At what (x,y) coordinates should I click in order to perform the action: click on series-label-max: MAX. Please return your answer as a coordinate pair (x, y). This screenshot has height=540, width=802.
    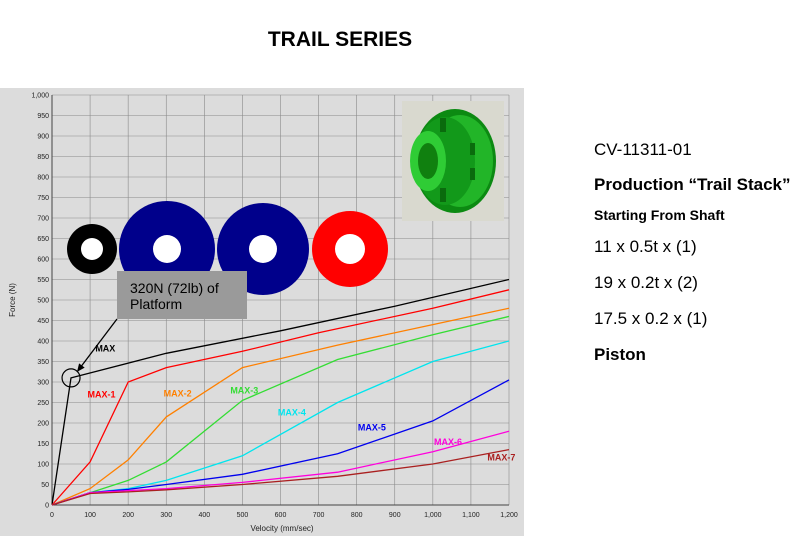
    Looking at the image, I should click on (105, 348).